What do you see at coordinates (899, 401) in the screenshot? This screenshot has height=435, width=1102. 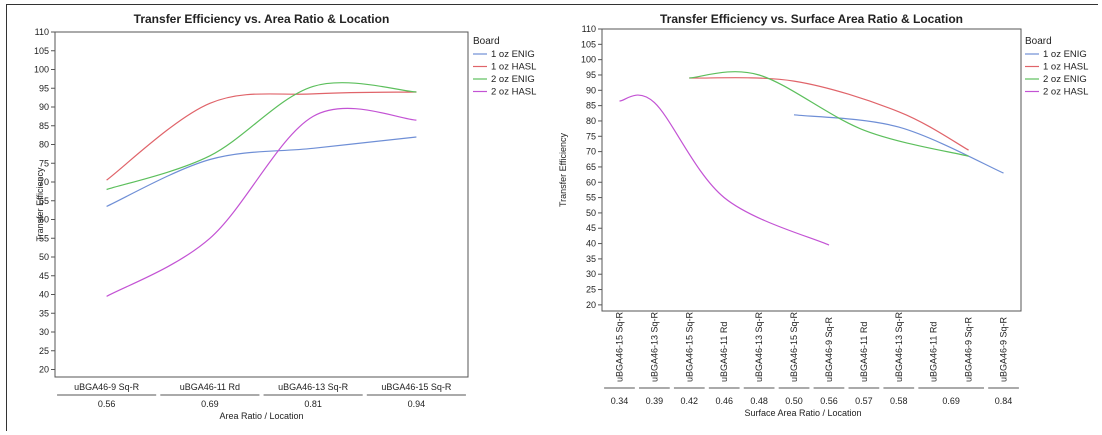 I see `x-ratio-label: 0.58` at bounding box center [899, 401].